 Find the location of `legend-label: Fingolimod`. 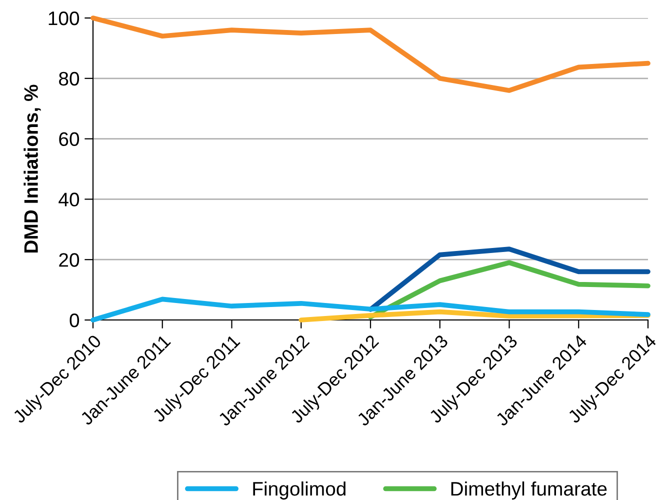

legend-label: Fingolimod is located at coordinates (299, 490).